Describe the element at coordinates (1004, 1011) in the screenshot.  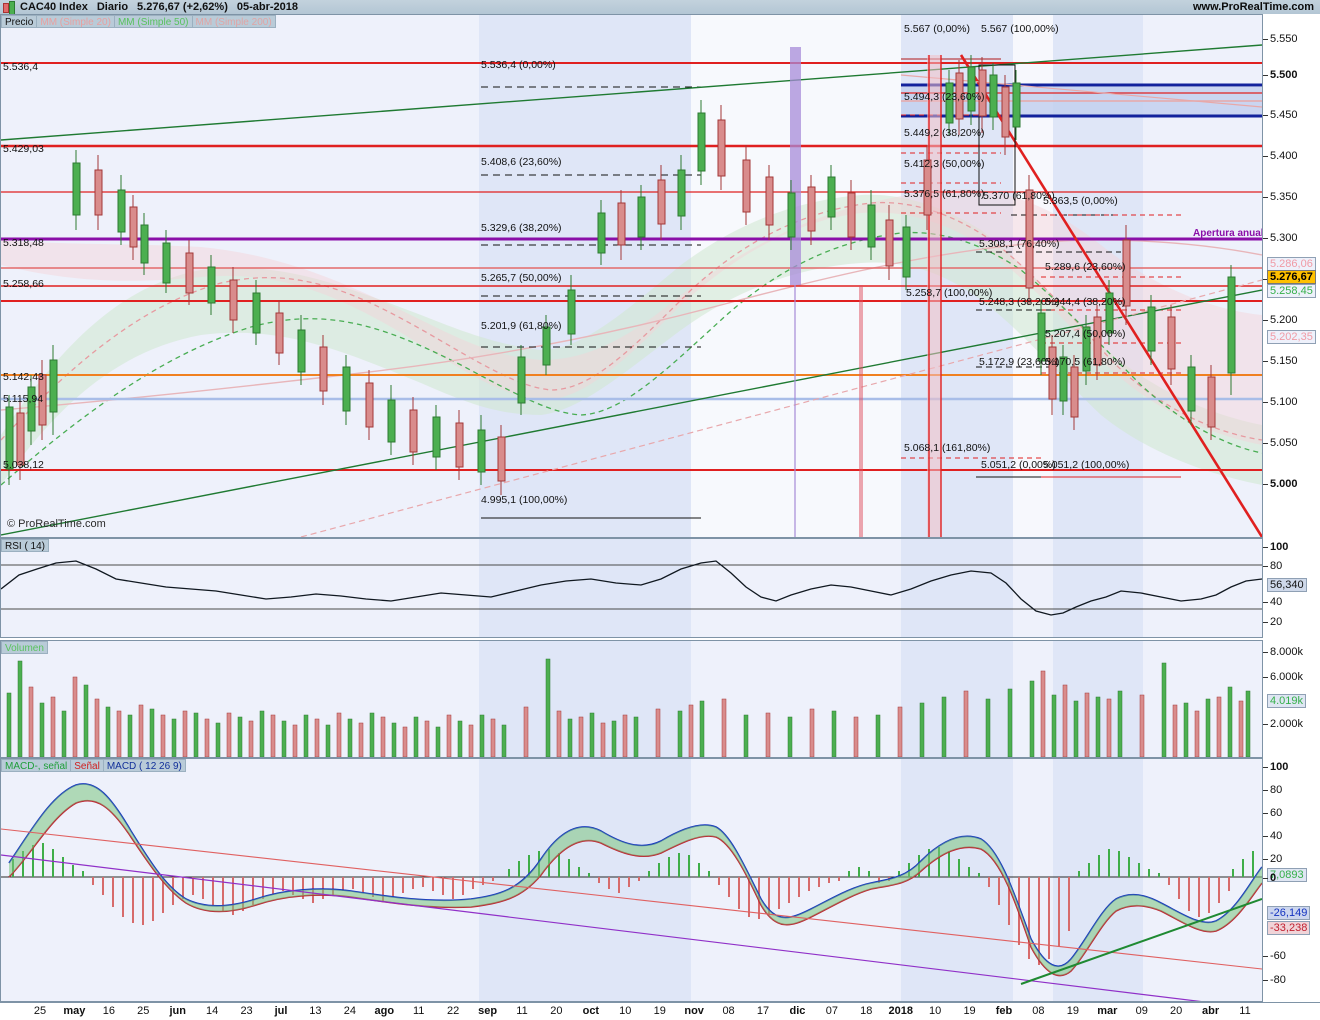
I see `date-tick: feb` at that location.